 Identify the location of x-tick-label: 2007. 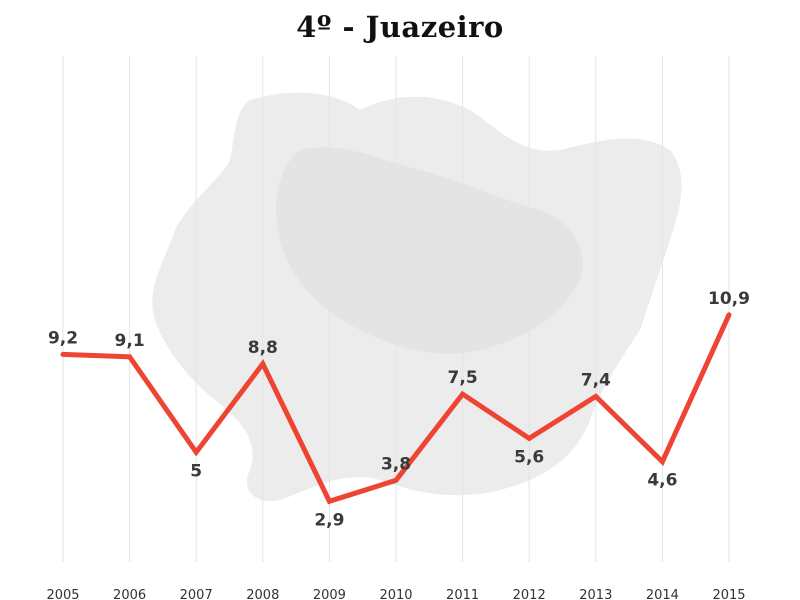
(196, 594).